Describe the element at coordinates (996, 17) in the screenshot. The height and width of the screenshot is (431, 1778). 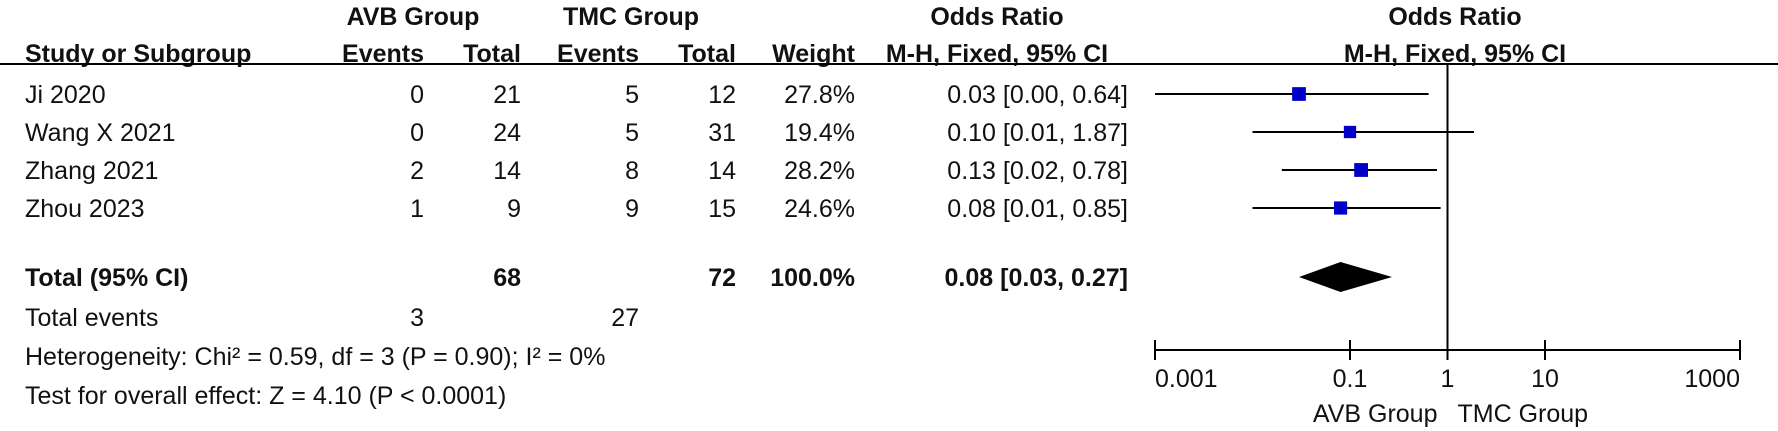
I see `odds-ratio-header: Odds Ratio` at that location.